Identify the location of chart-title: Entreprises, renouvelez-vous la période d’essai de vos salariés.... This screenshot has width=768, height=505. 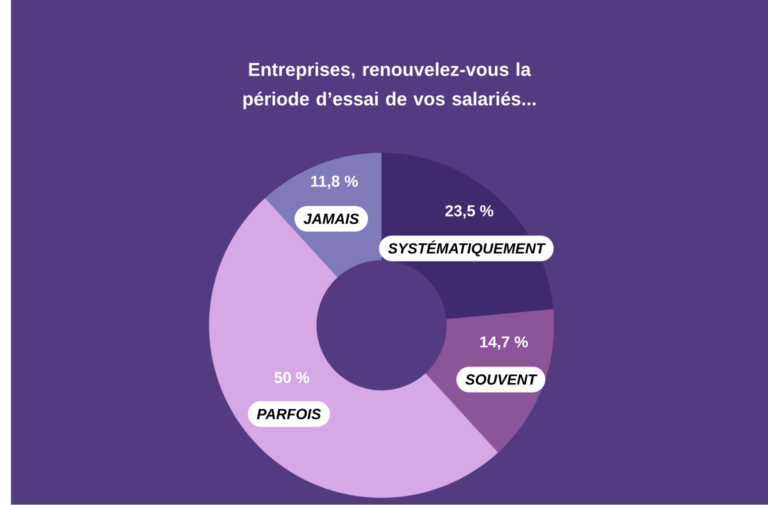
(389, 86).